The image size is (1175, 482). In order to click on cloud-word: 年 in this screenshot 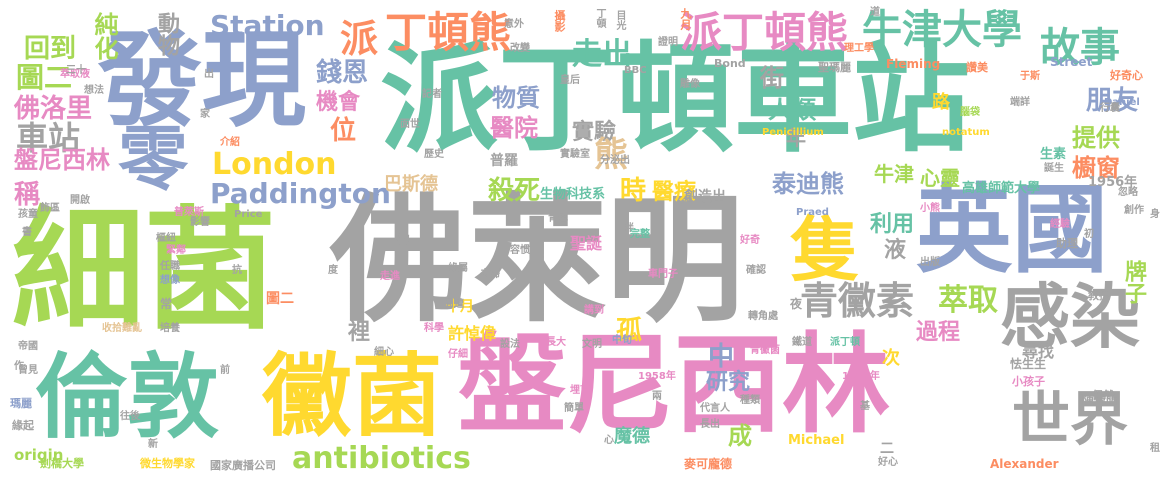, I will do `click(796, 138)`.